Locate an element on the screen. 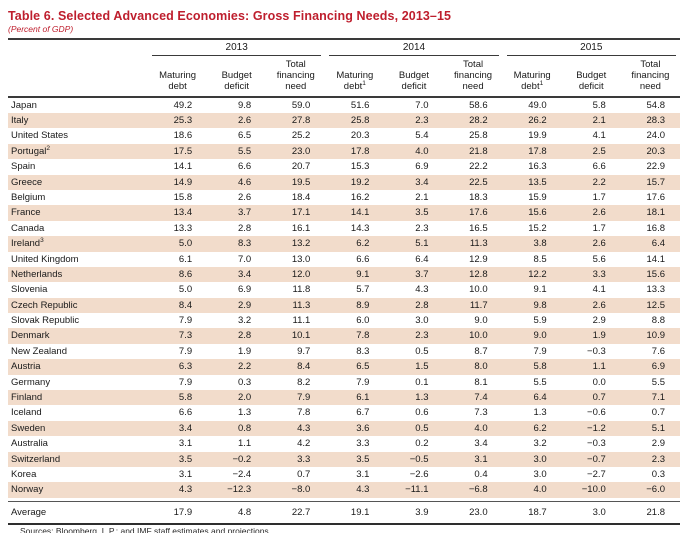 This screenshot has width=687, height=539. country-cell: Slovenia is located at coordinates (78, 289).